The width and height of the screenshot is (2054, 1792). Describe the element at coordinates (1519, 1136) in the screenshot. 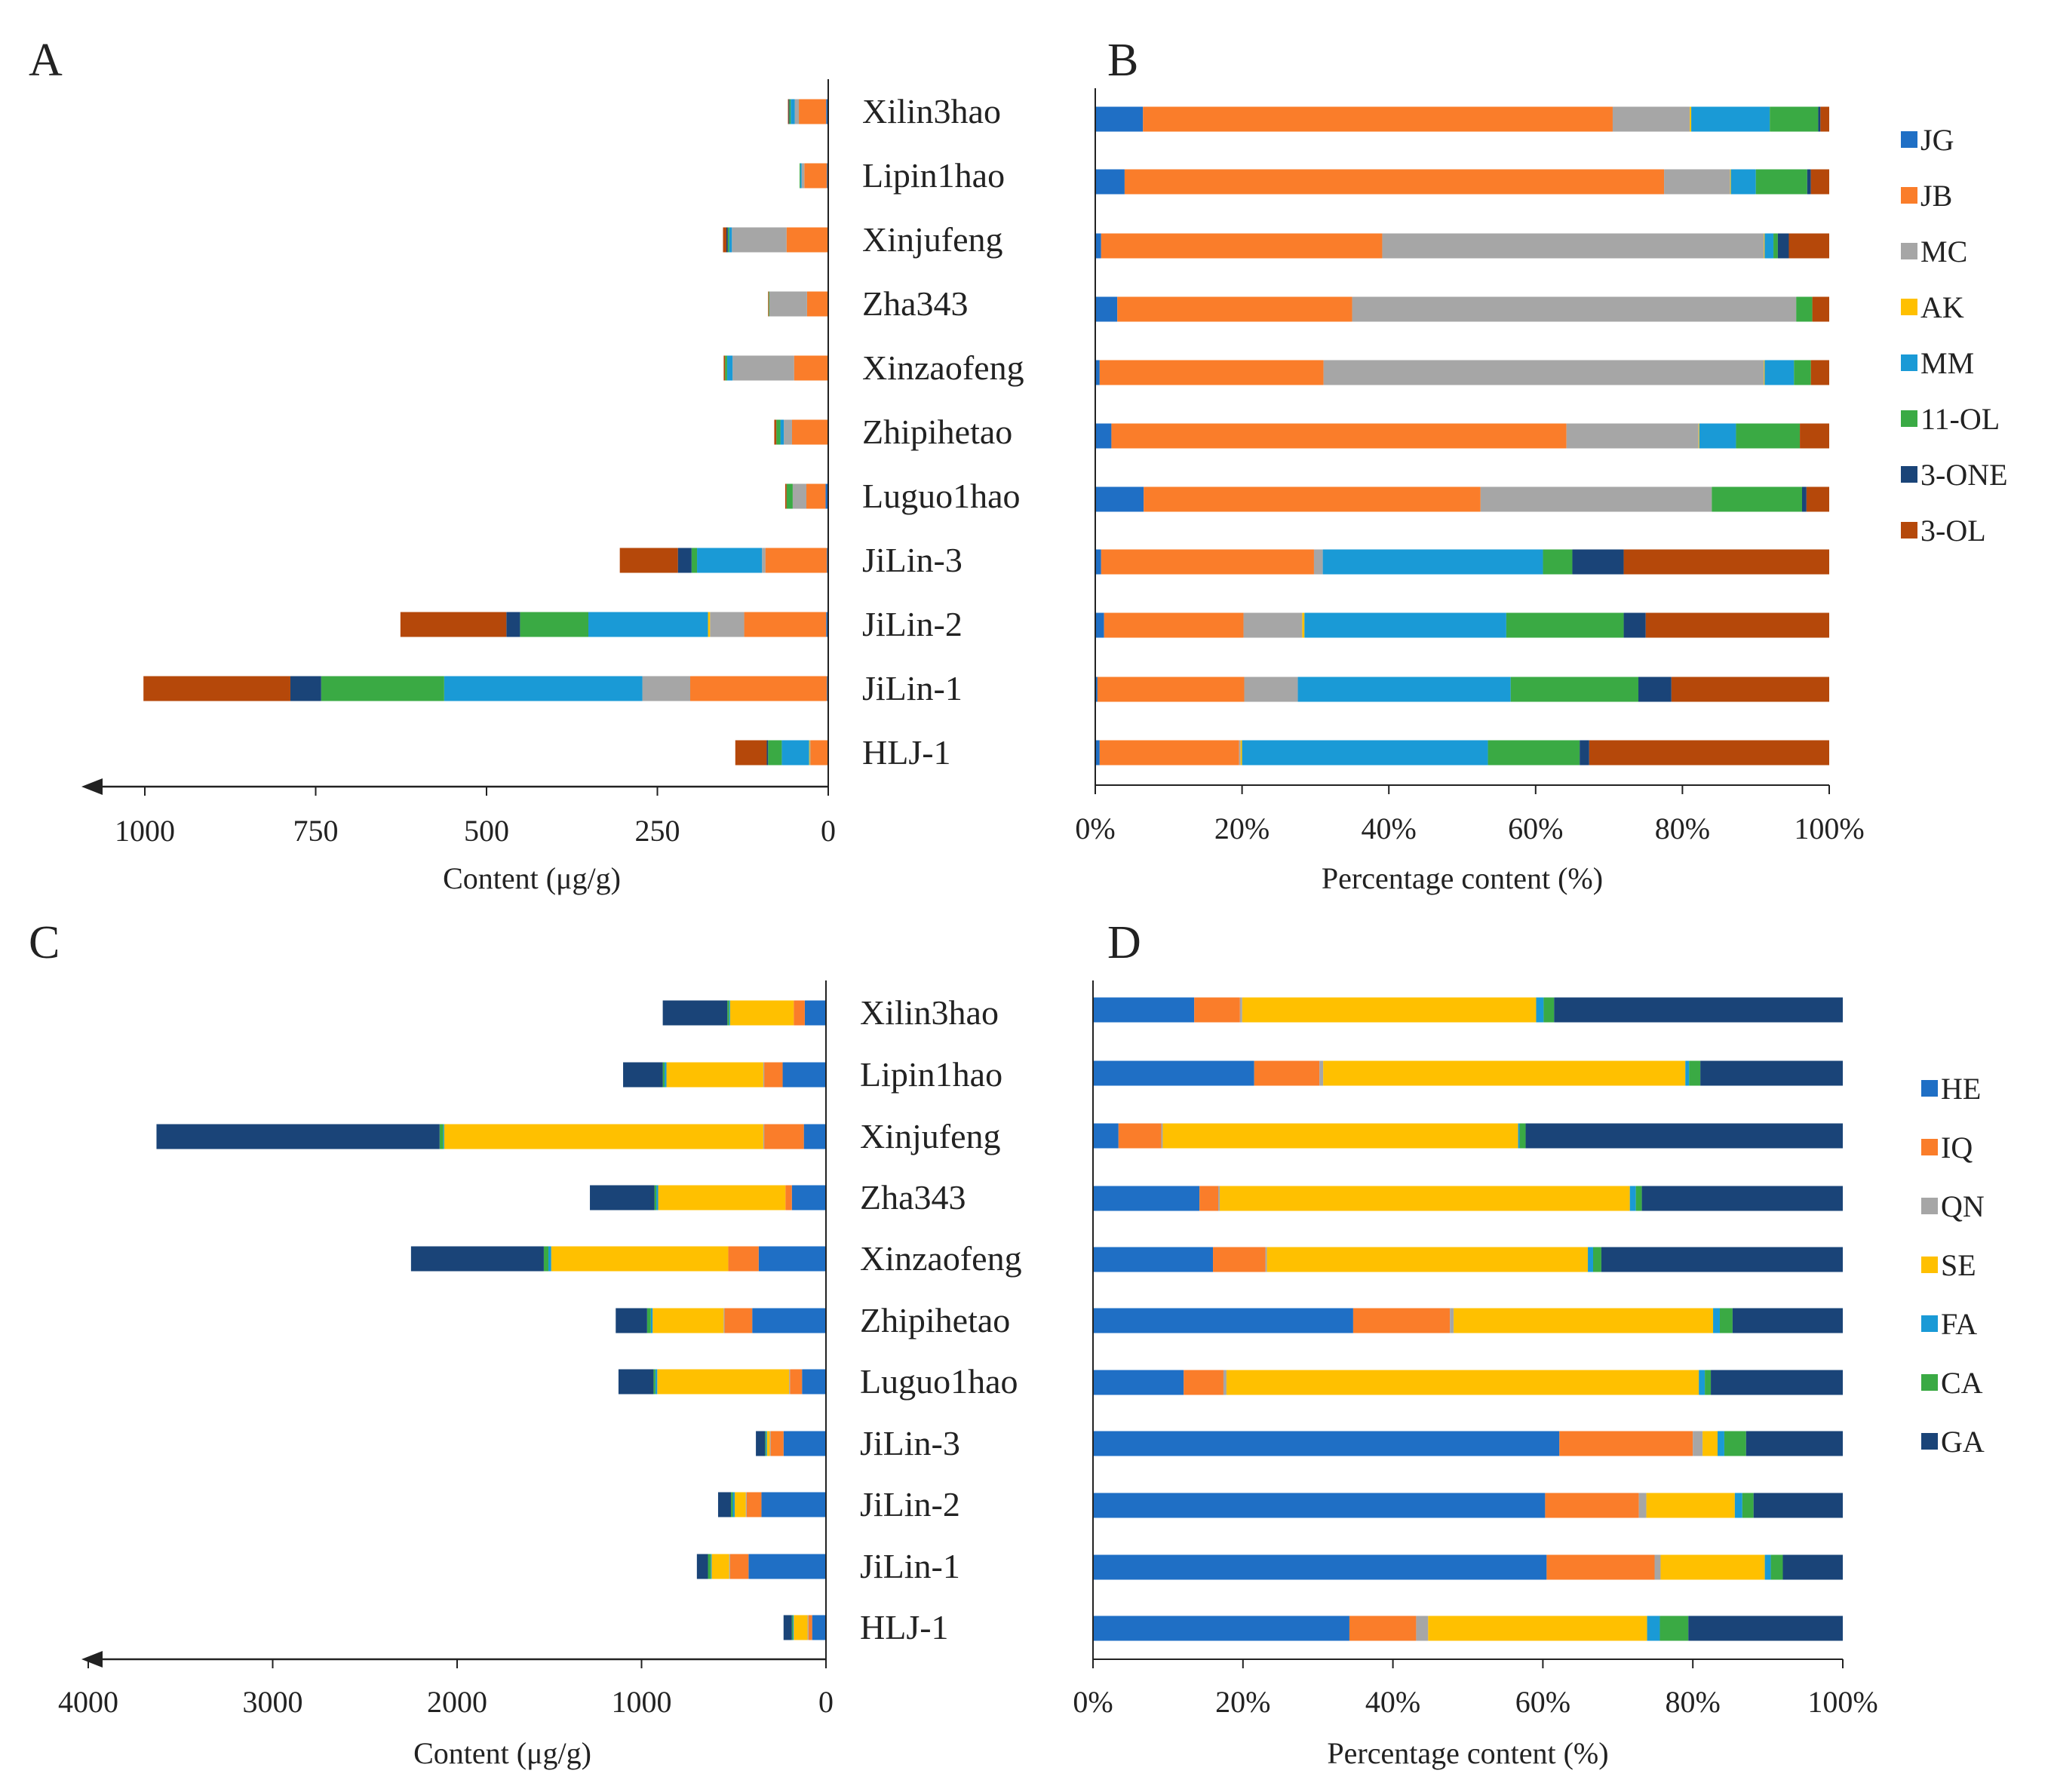

I see `bar-segment-fa-xinjufeng` at that location.